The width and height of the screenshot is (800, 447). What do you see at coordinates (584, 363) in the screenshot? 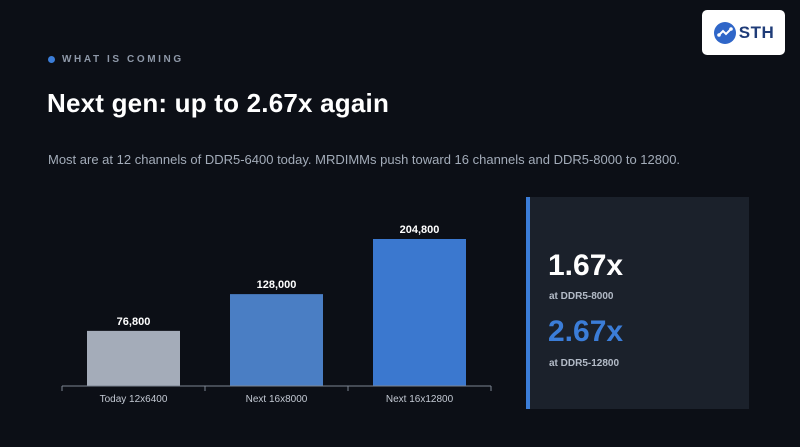
I see `stat-caption-ddr5-12800: at DDR5-12800` at bounding box center [584, 363].